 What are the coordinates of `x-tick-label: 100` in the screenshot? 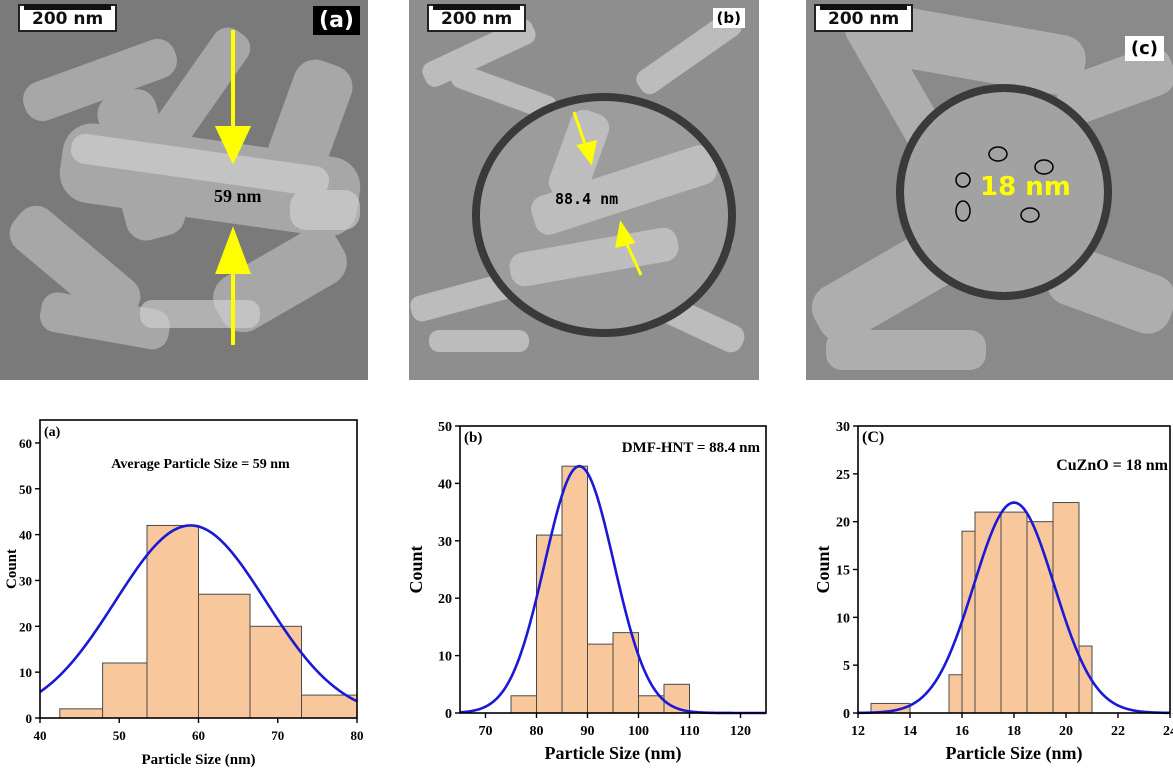 It's located at (638, 731).